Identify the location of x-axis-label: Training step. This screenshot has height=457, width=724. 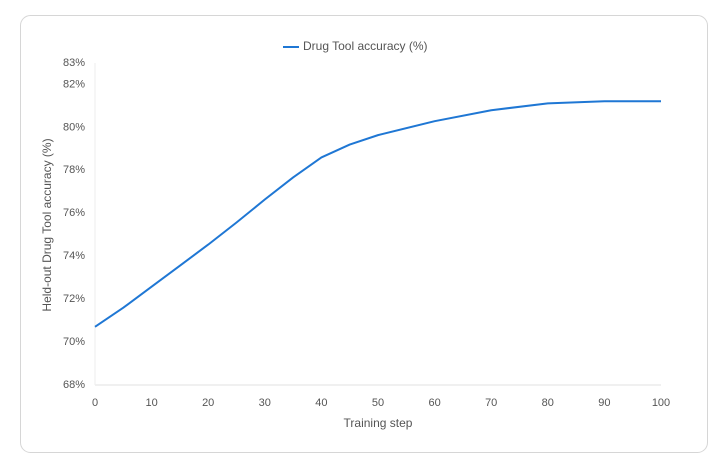
(378, 423).